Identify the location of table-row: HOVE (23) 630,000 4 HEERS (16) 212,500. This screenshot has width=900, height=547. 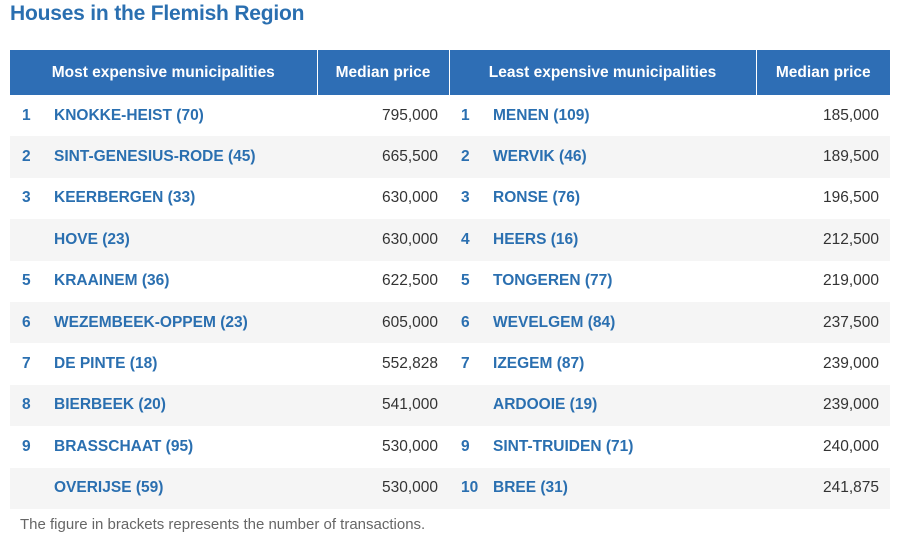
(450, 240).